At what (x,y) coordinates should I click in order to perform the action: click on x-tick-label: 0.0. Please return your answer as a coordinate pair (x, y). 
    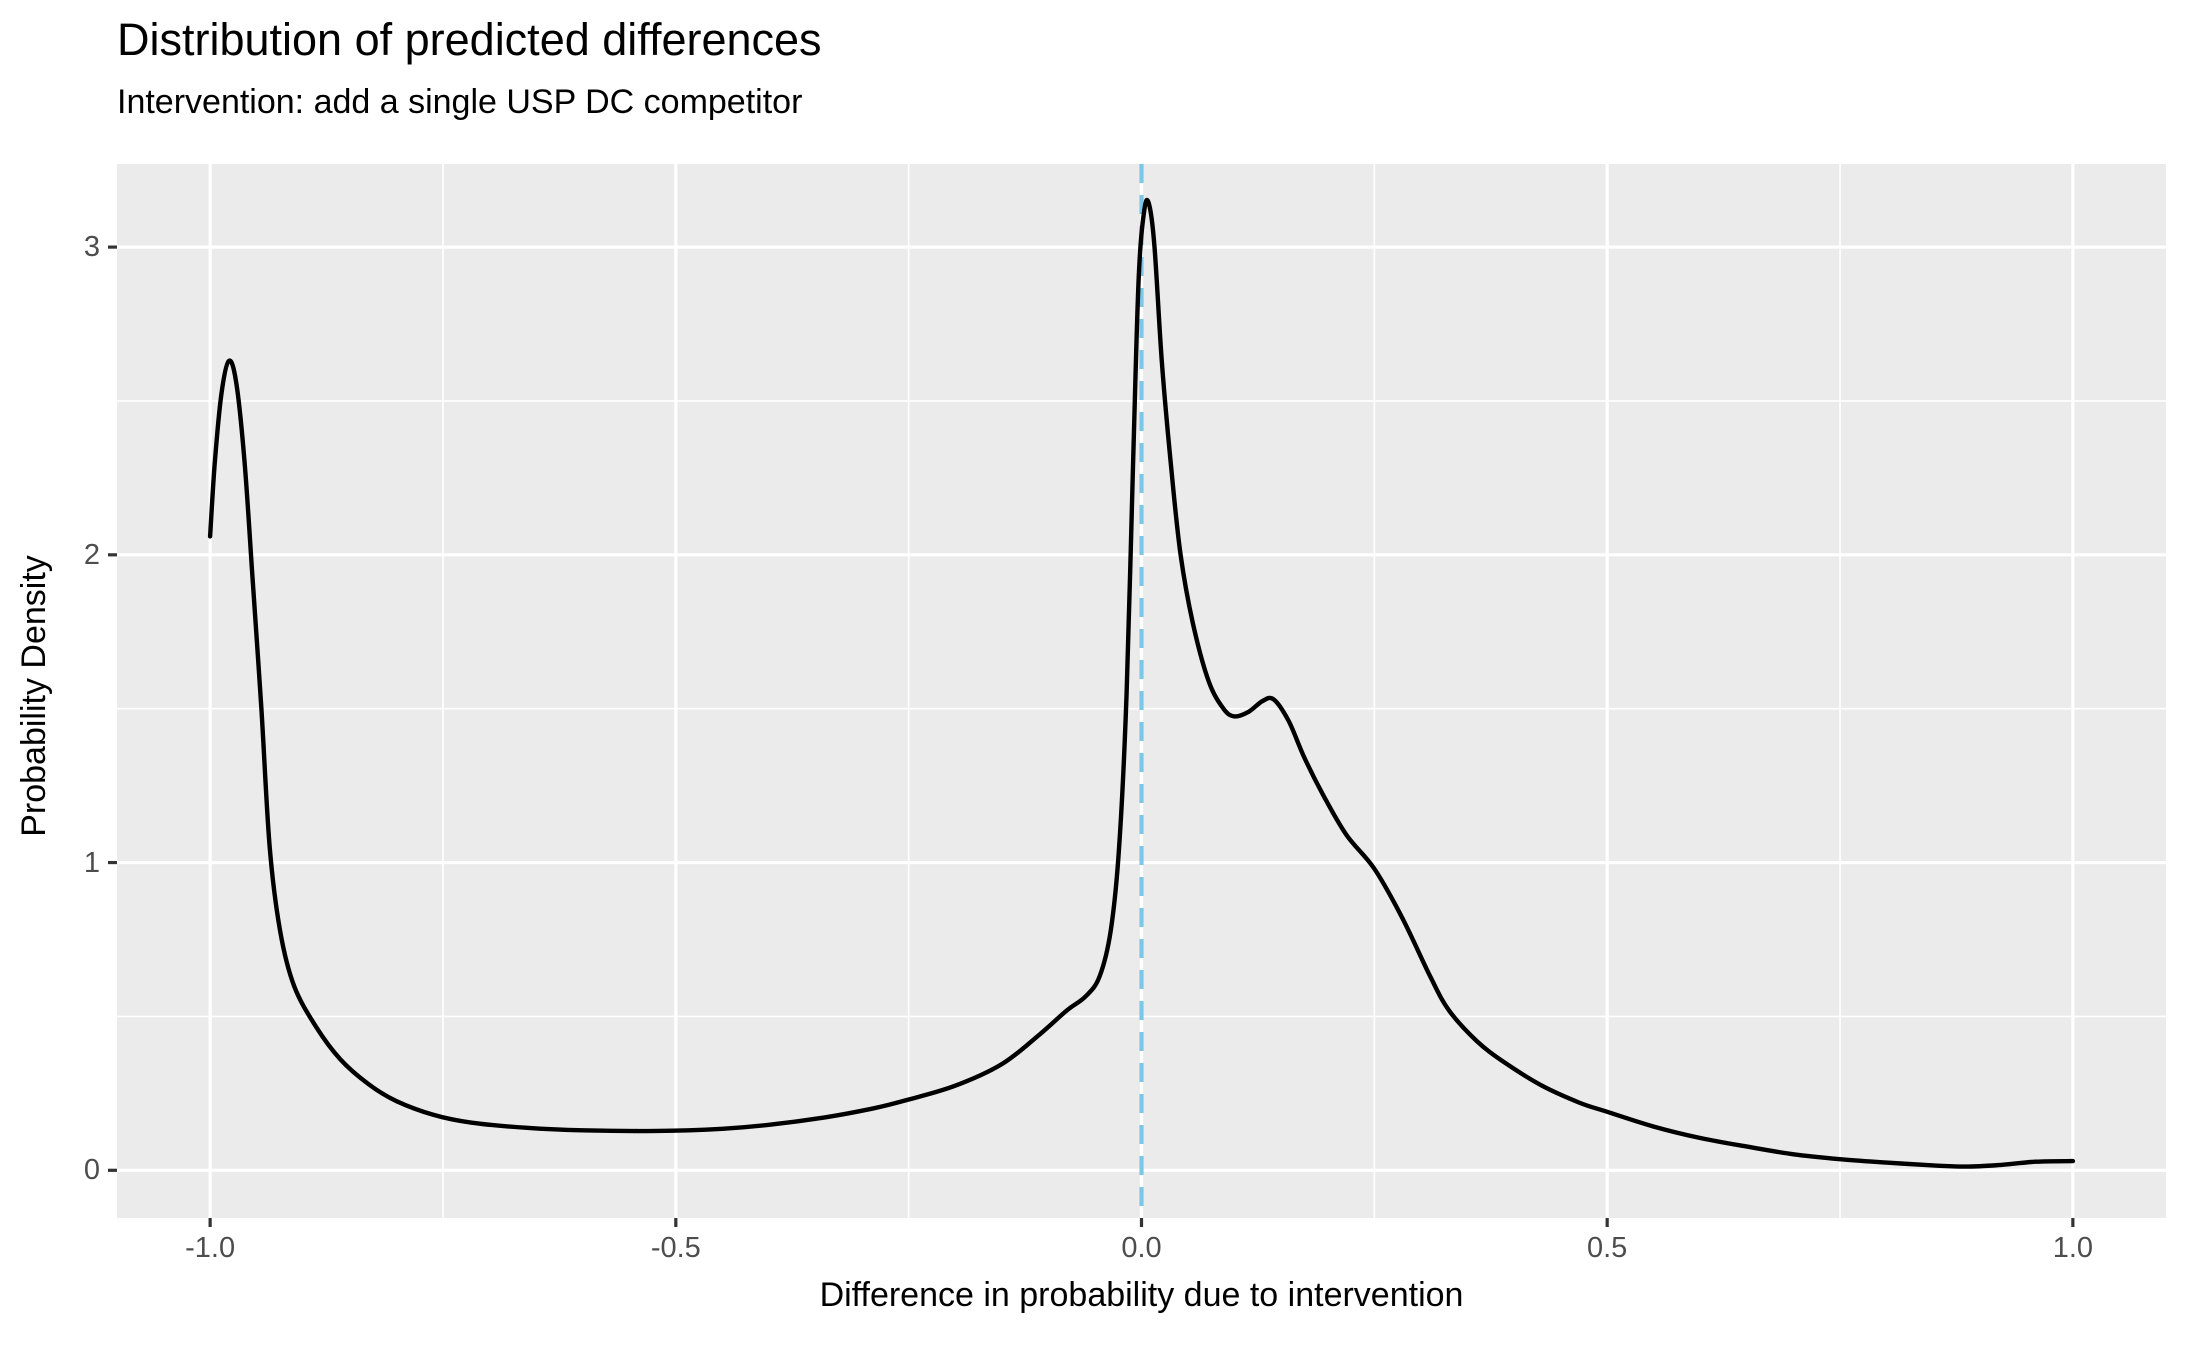
    Looking at the image, I should click on (1141, 1248).